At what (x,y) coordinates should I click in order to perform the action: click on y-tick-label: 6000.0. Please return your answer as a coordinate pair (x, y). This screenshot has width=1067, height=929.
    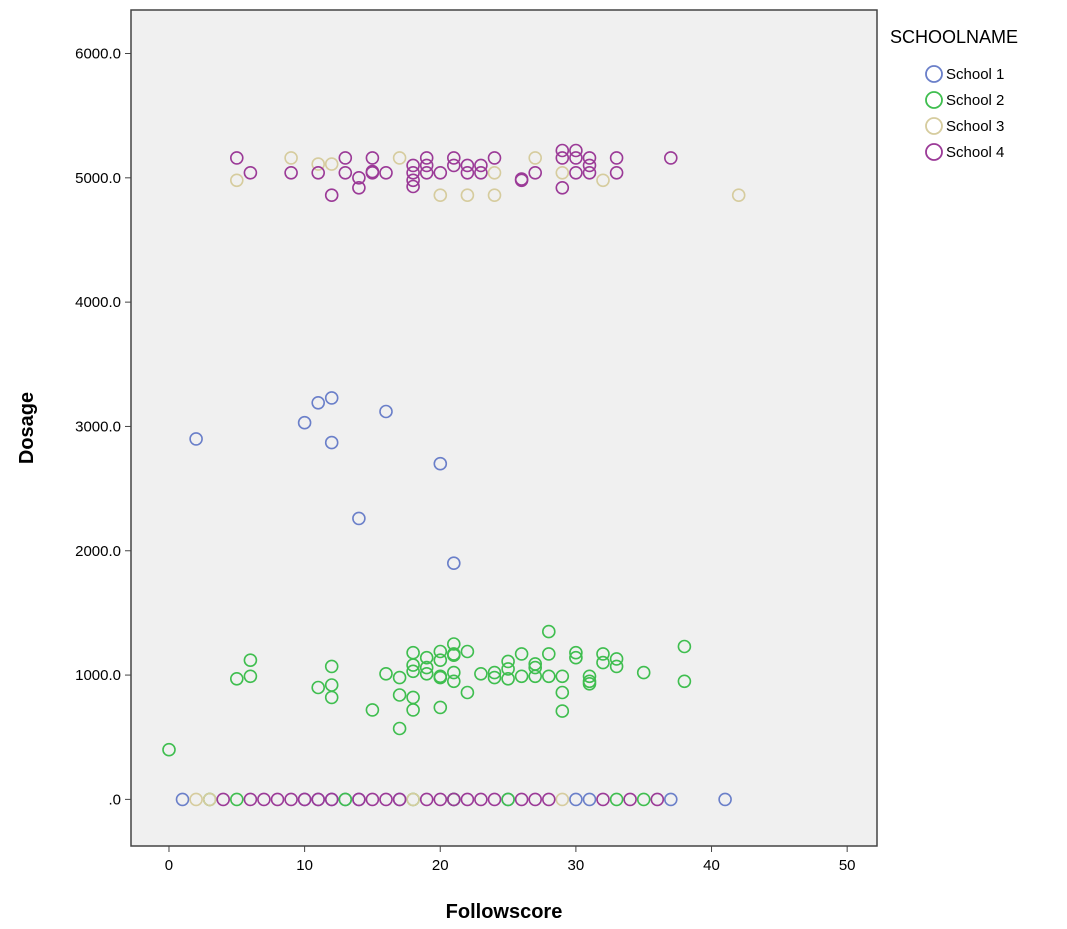
    Looking at the image, I should click on (98, 54).